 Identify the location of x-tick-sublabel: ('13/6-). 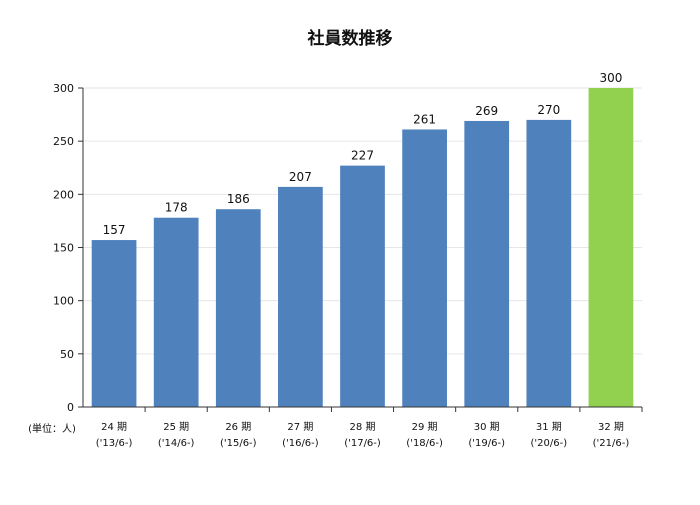
(114, 443).